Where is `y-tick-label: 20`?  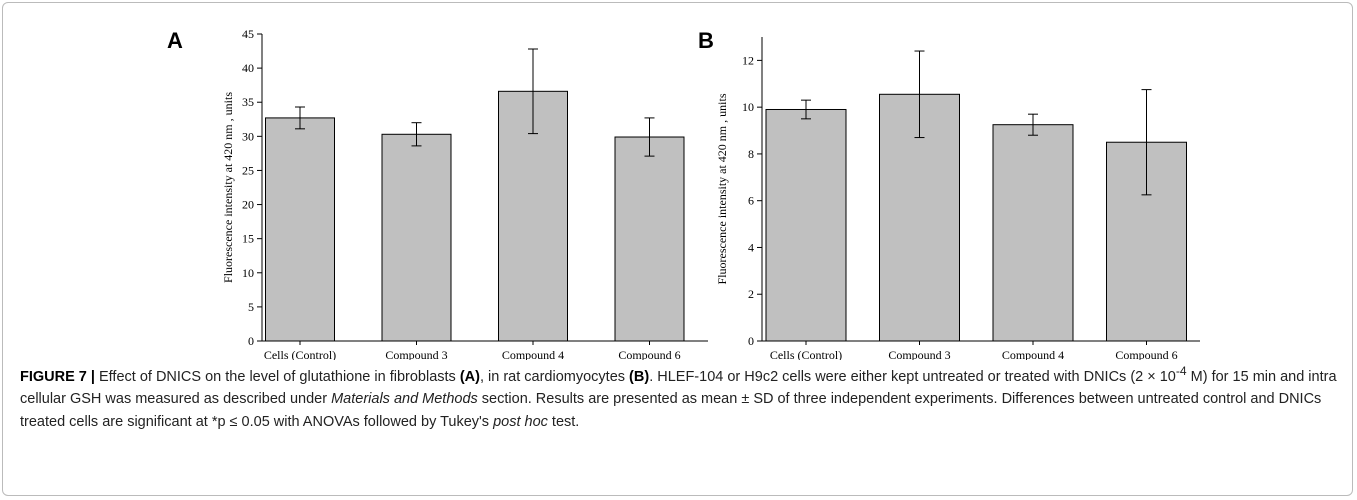
y-tick-label: 20 is located at coordinates (248, 205).